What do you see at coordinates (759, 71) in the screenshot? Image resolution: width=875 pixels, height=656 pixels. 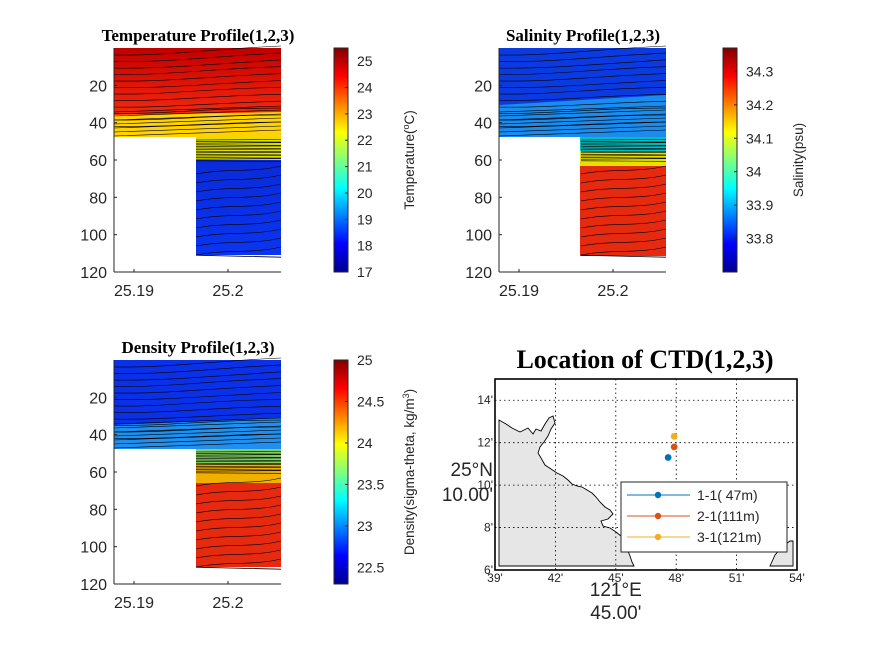 I see `salinity-colorbar-tick-label: 34.3` at bounding box center [759, 71].